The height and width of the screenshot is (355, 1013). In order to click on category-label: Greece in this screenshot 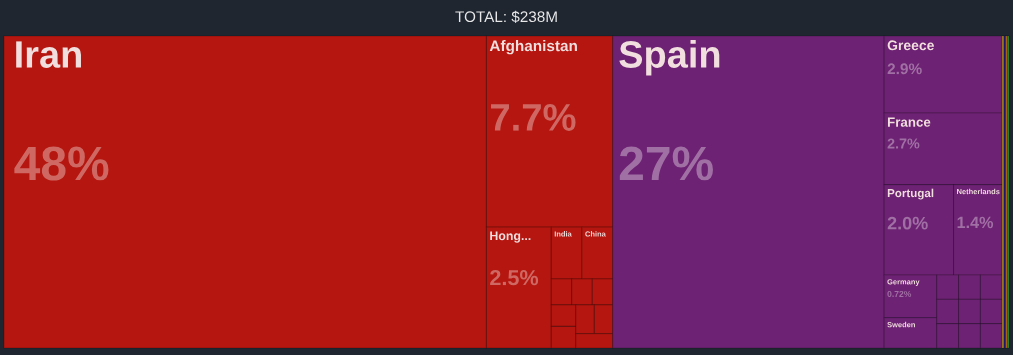, I will do `click(910, 45)`.